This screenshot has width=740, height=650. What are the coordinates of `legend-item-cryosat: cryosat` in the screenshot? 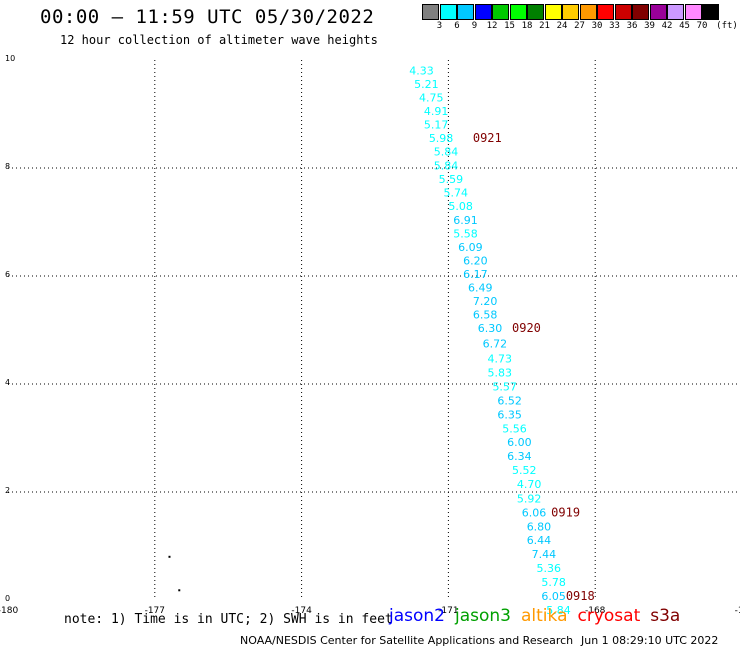 It's located at (609, 616).